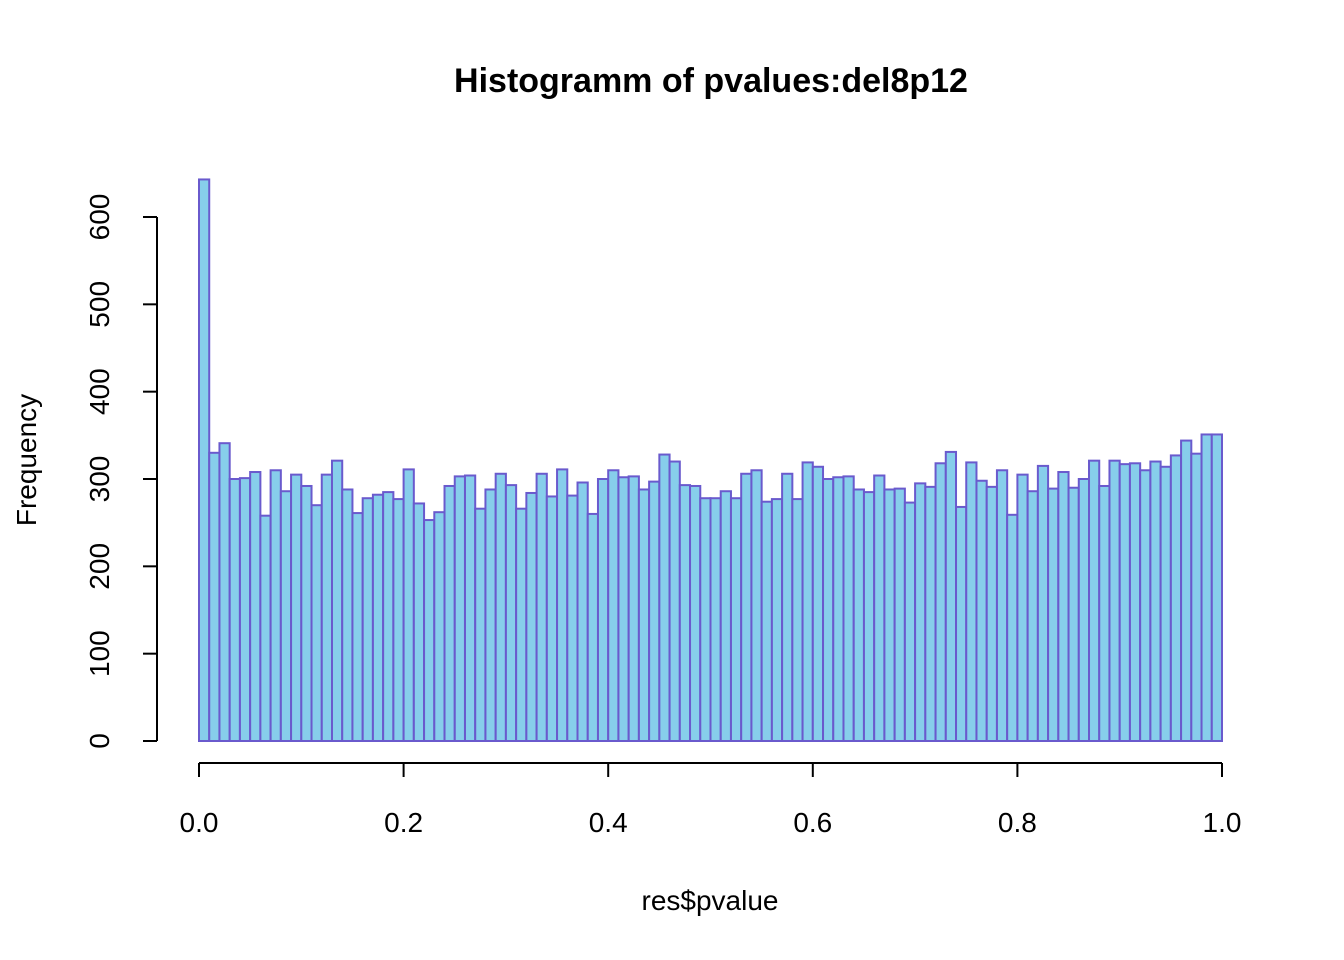 Image resolution: width=1344 pixels, height=960 pixels. Describe the element at coordinates (1017, 822) in the screenshot. I see `x-tick-label: 0.8` at that location.